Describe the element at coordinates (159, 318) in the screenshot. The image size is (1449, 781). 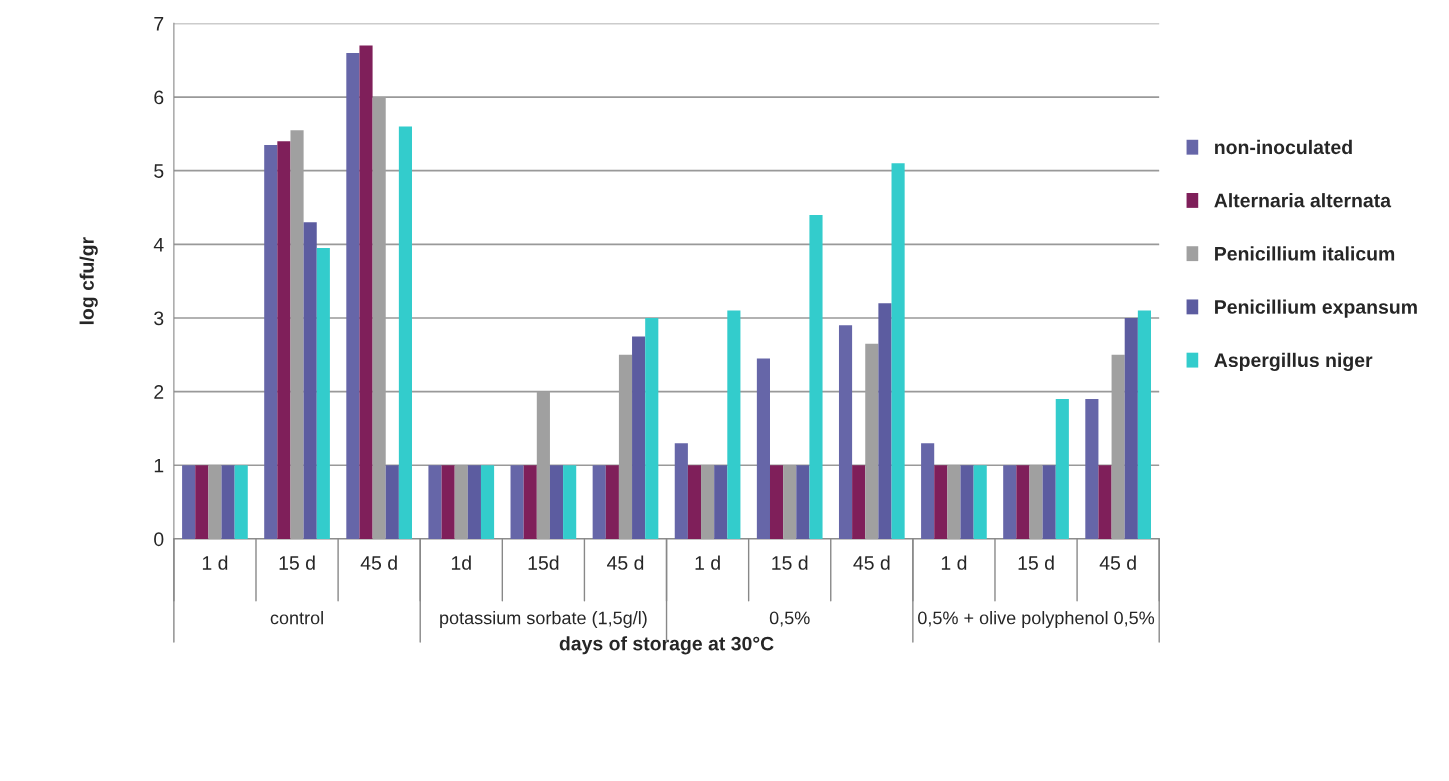
I see `y-tick-label: 3` at that location.